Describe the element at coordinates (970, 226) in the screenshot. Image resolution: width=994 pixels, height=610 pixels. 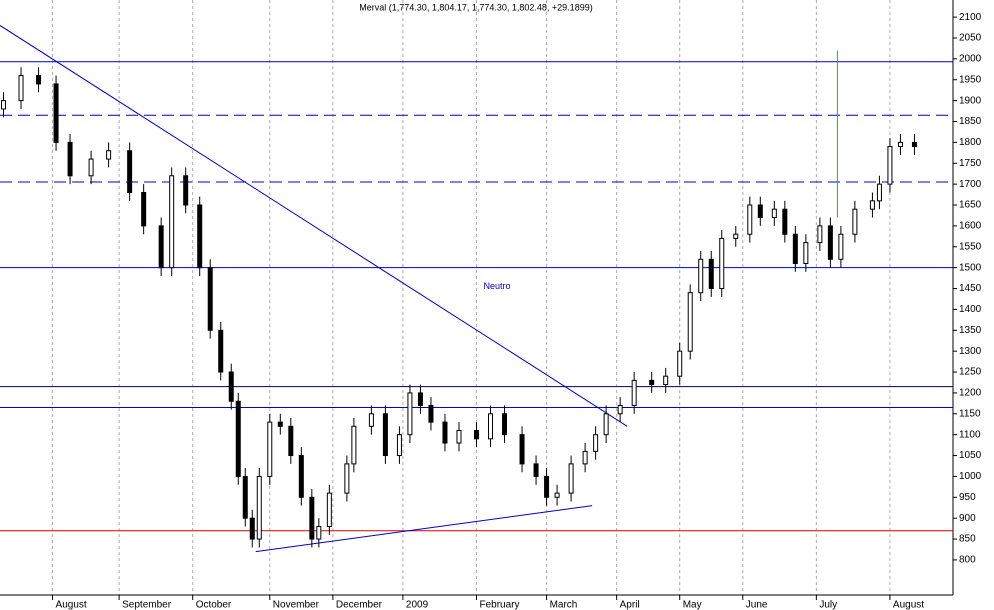
I see `y-tick-label: 1600` at that location.